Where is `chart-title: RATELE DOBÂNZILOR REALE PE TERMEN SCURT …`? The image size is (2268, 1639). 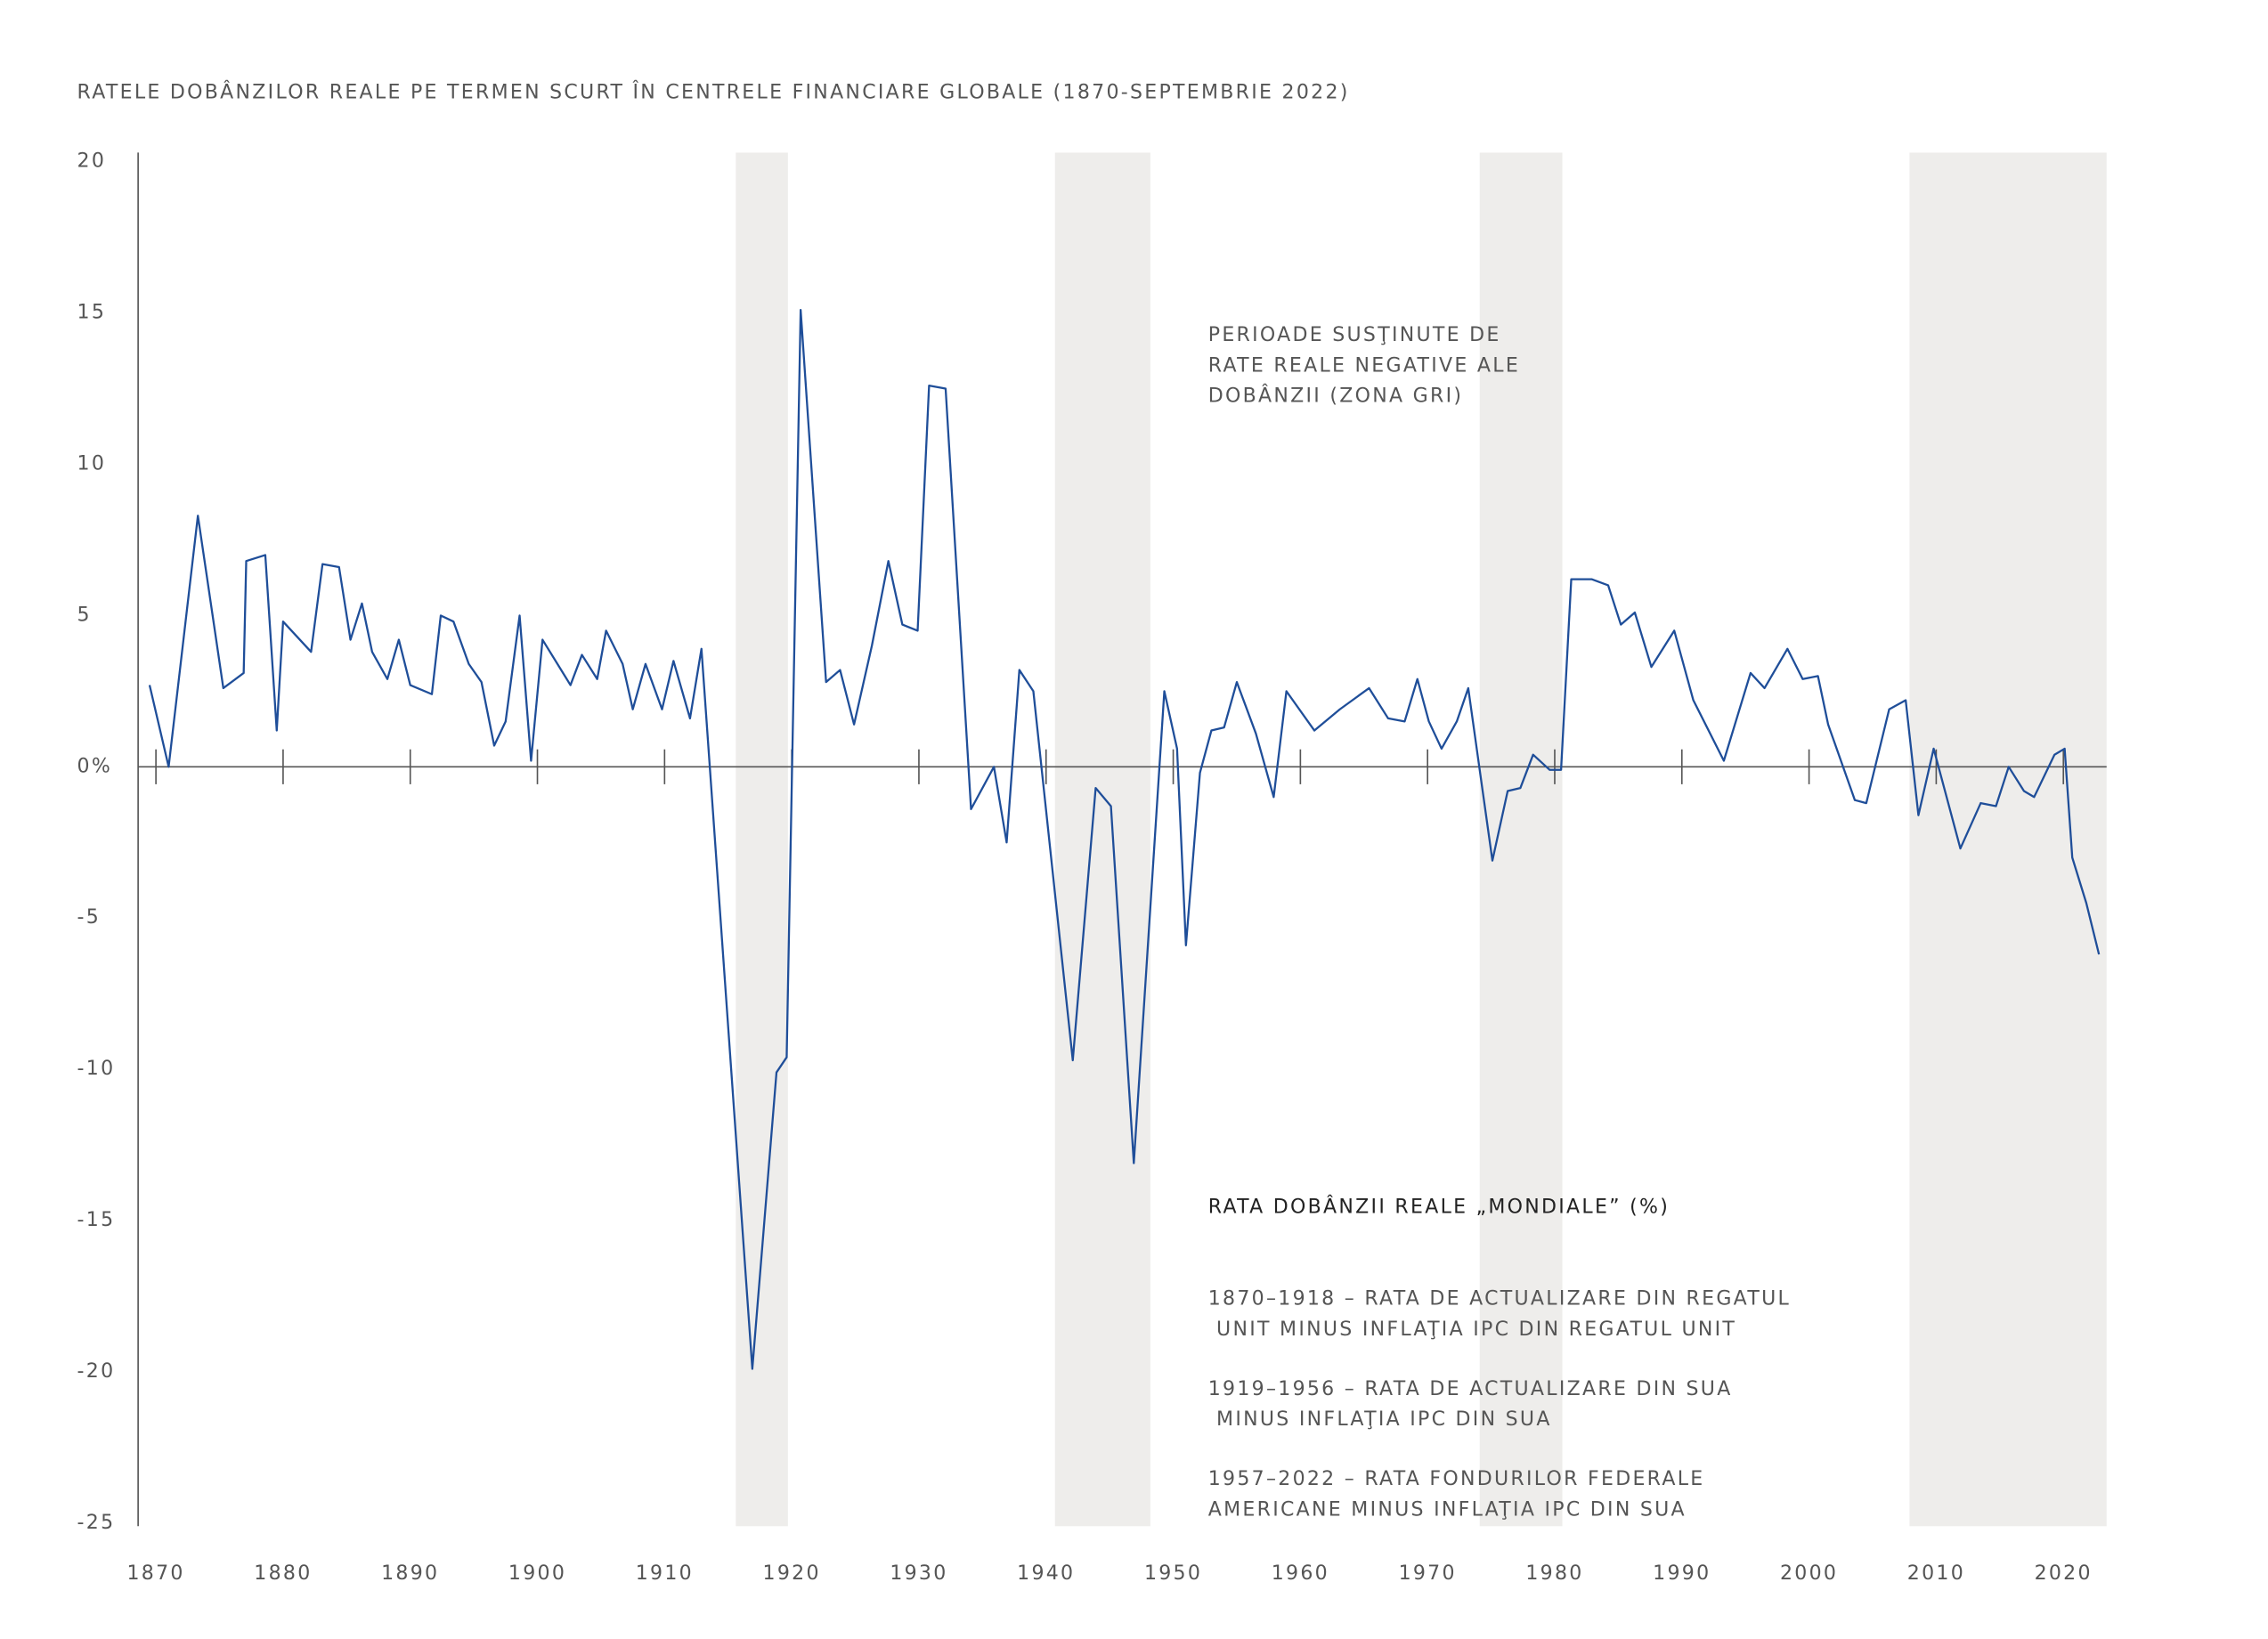 chart-title: RATELE DOBÂNZILOR REALE PE TERMEN SCURT … is located at coordinates (713, 92).